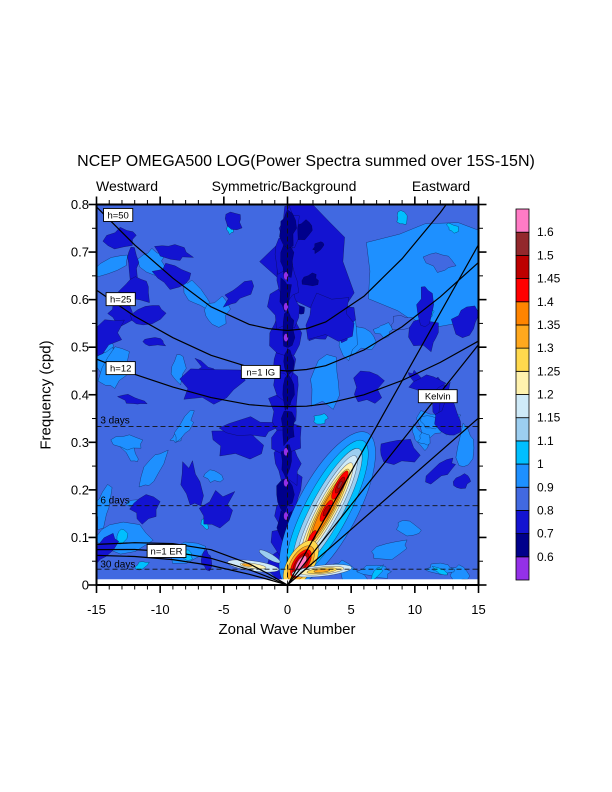 Image resolution: width=612 pixels, height=792 pixels. I want to click on eastward-header: Eastward, so click(441, 186).